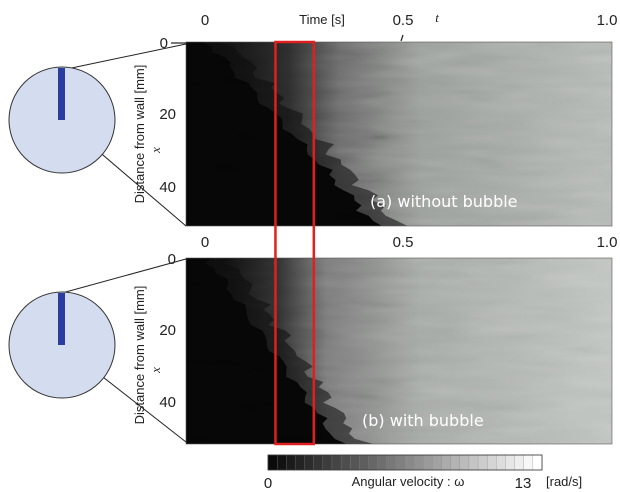 The height and width of the screenshot is (492, 620). I want to click on vessel-schematic-b, so click(97, 350).